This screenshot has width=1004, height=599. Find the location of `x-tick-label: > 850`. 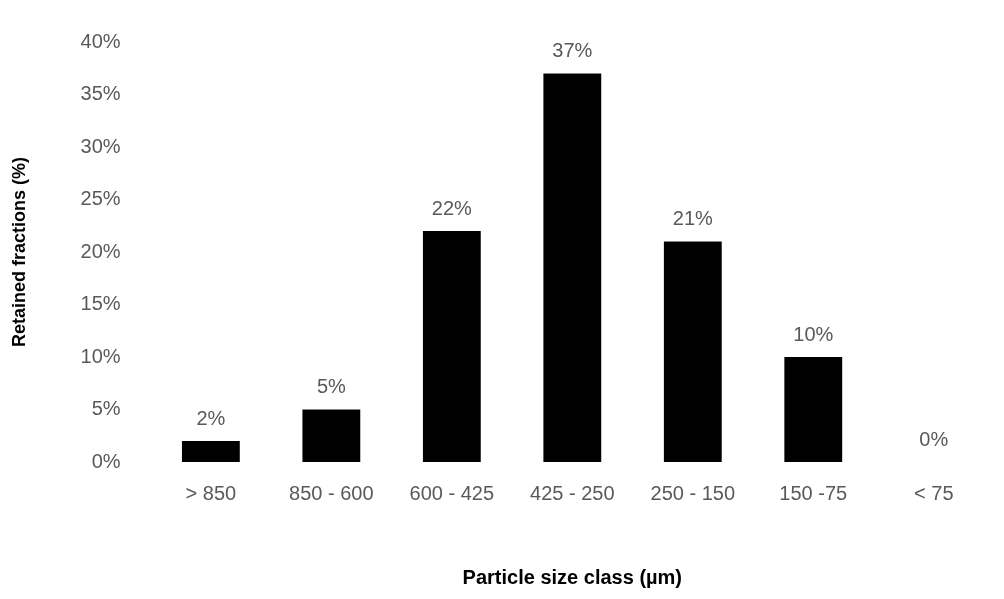

x-tick-label: > 850 is located at coordinates (211, 492).